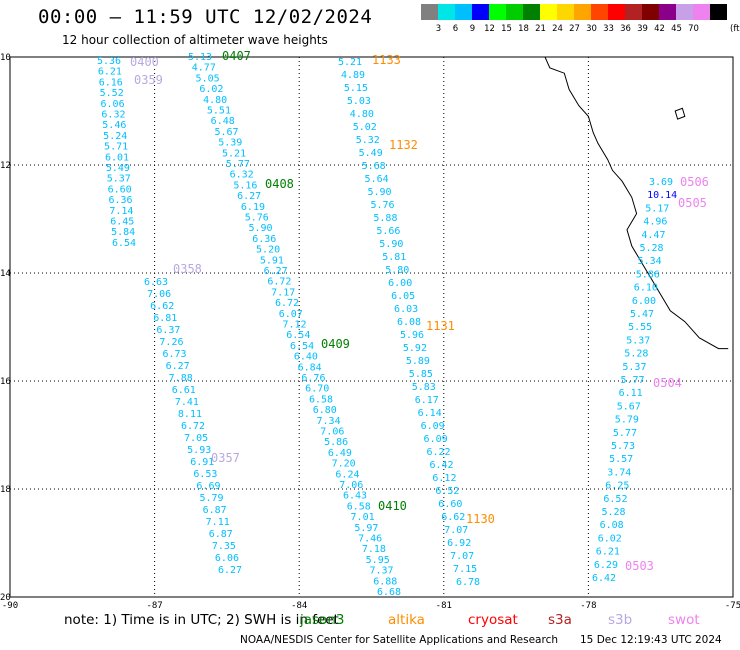 The height and width of the screenshot is (650, 740). What do you see at coordinates (657, 208) in the screenshot?
I see `swh-value-label: 5.17` at bounding box center [657, 208].